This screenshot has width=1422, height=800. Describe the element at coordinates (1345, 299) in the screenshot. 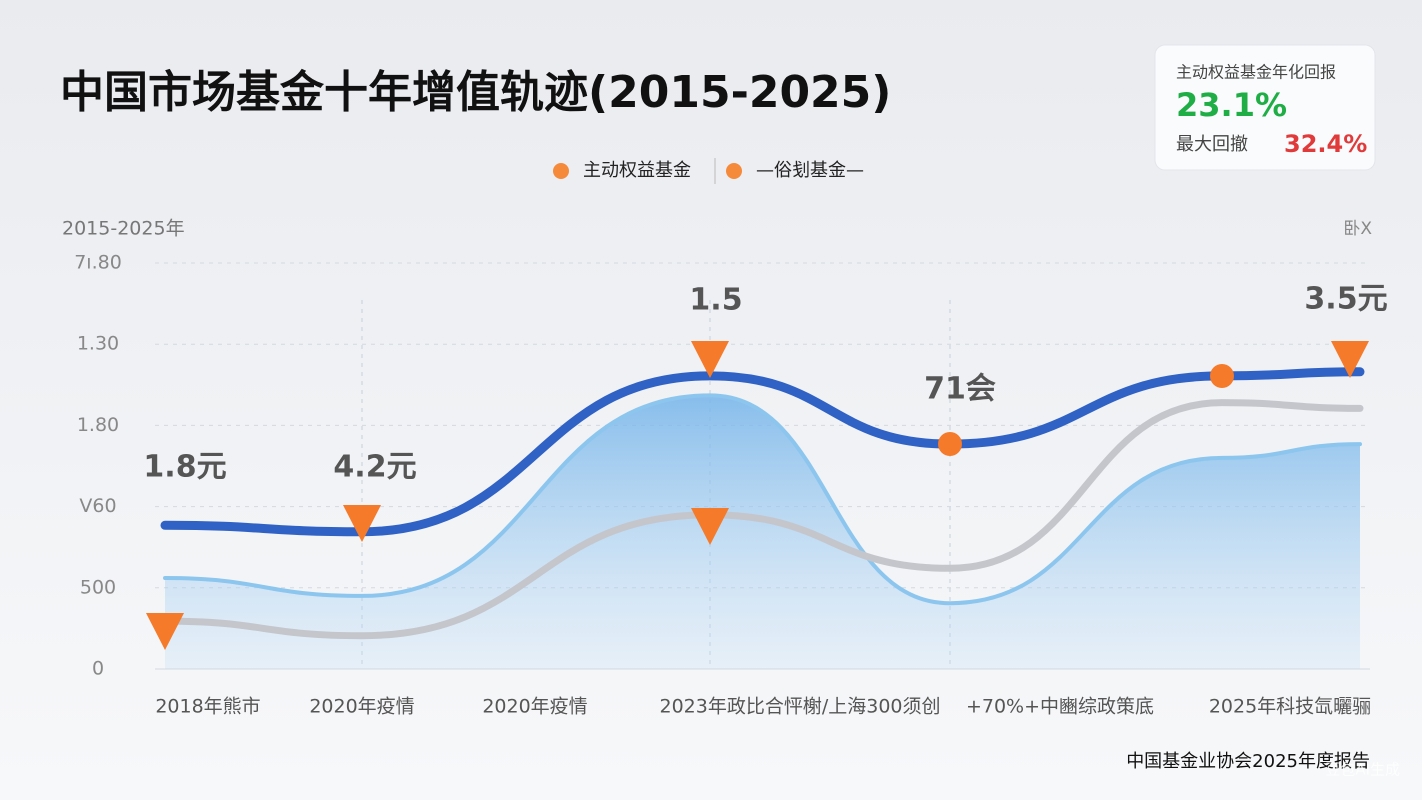

I see `annotation: 3.5元` at that location.